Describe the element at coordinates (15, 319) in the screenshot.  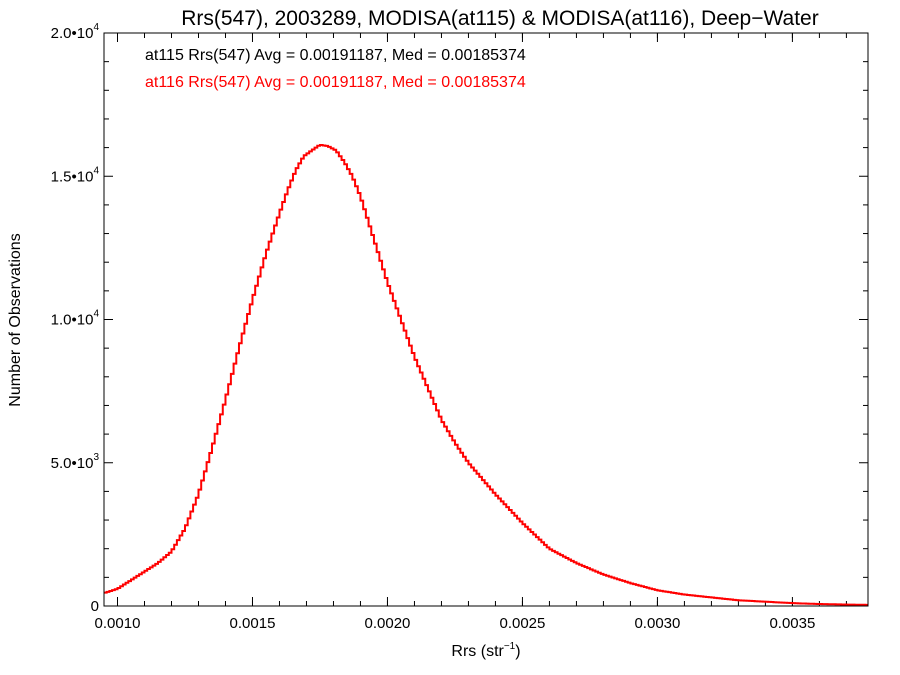
I see `y-axis-label: Number of Observations` at that location.